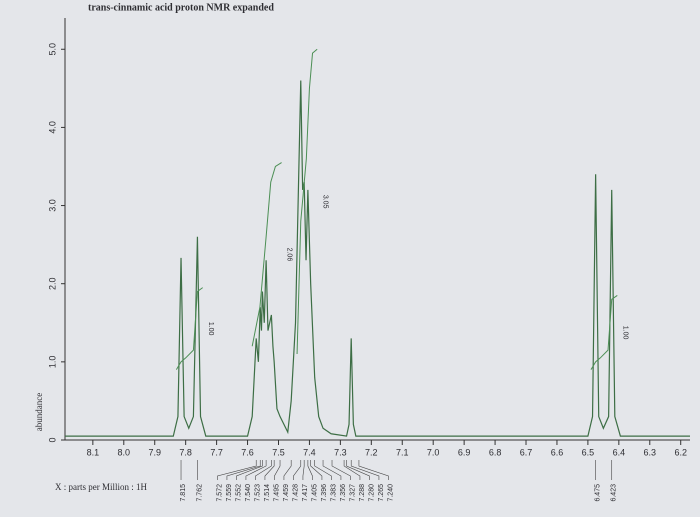  Describe the element at coordinates (289, 255) in the screenshot. I see `integral-label: 2.06` at that location.